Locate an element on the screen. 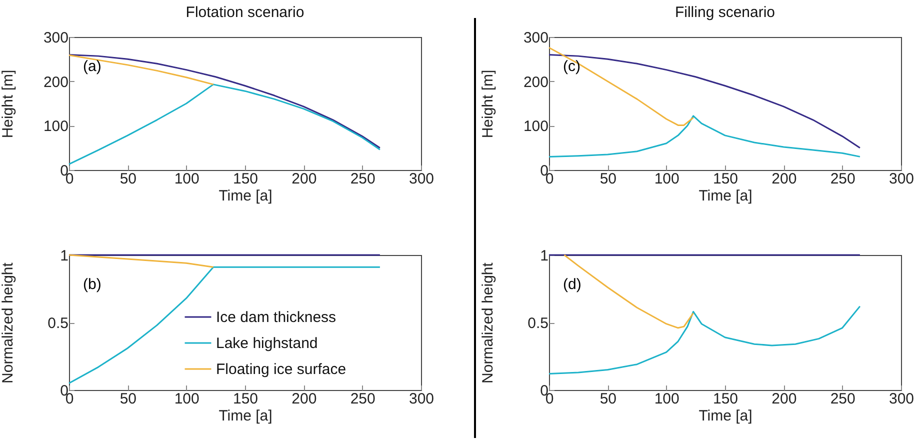 This screenshot has width=920, height=441. annotation: (c) is located at coordinates (571, 66).